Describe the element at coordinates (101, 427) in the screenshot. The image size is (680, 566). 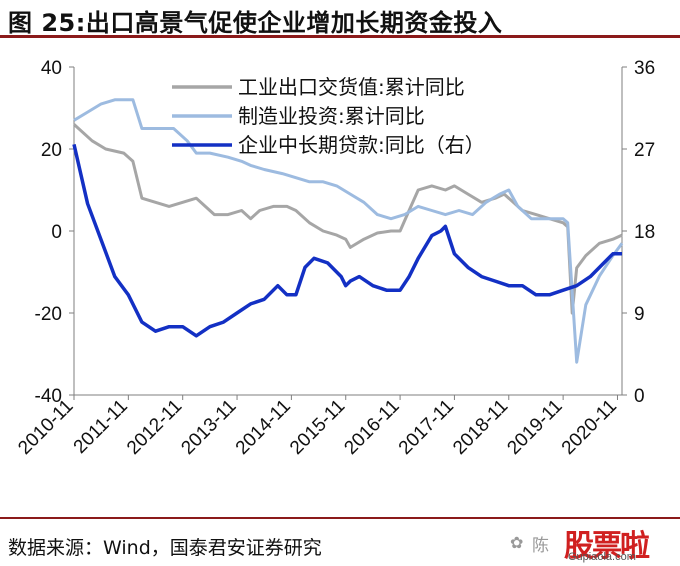
I see `x-tick-label: 2011-11` at that location.